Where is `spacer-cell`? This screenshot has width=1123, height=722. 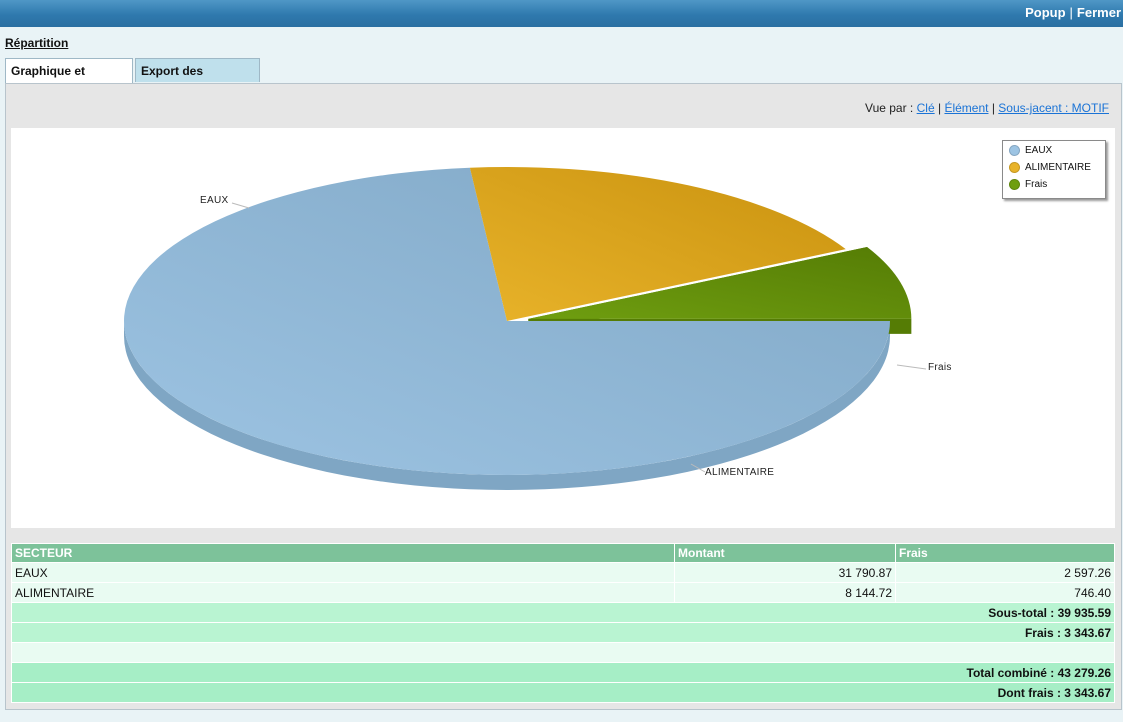
spacer-cell is located at coordinates (563, 652).